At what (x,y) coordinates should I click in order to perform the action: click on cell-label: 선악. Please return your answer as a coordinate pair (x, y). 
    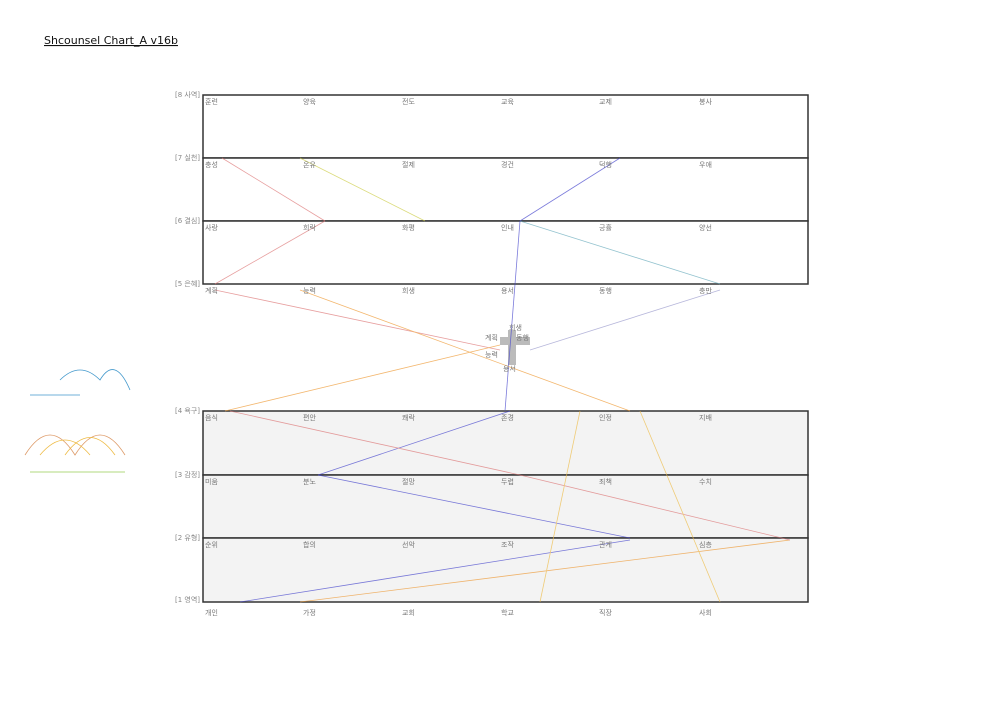
    Looking at the image, I should click on (408, 544).